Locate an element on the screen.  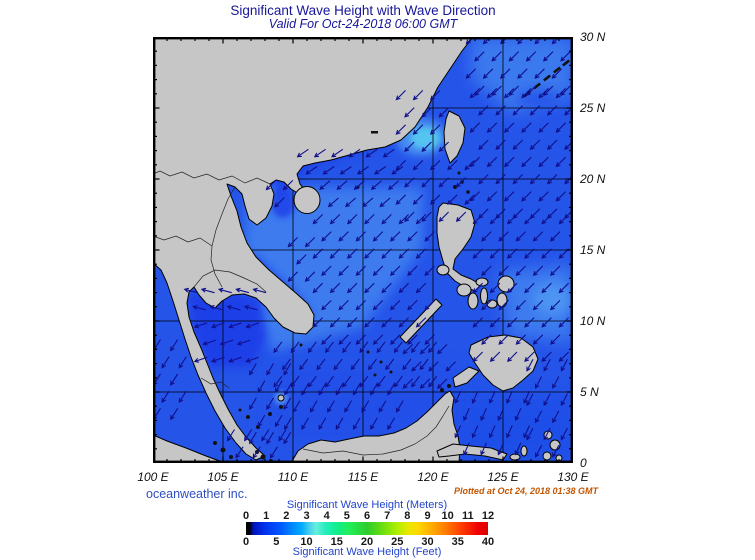
legend-meters-ticks: 0 1 2 3 4 5 6 7 8 9 10 11 12 is located at coordinates (368, 516).